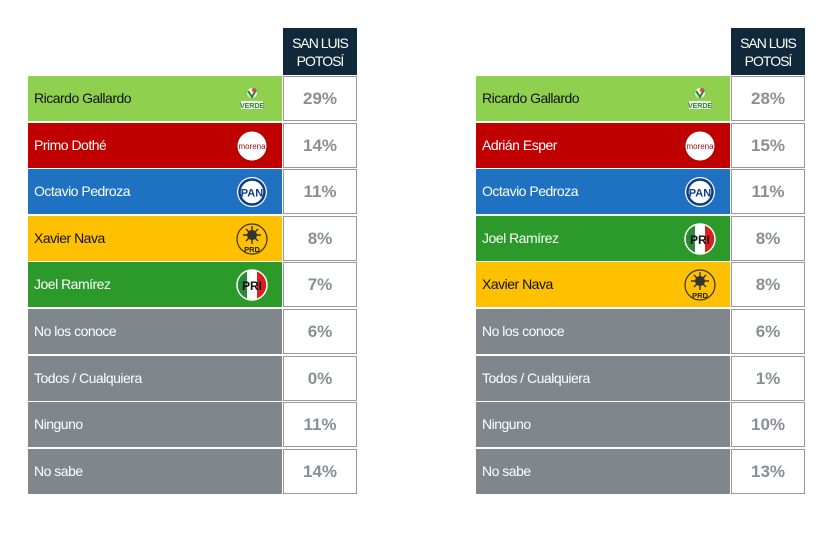 This screenshot has width=828, height=556. What do you see at coordinates (768, 98) in the screenshot?
I see `row-value: 28%` at bounding box center [768, 98].